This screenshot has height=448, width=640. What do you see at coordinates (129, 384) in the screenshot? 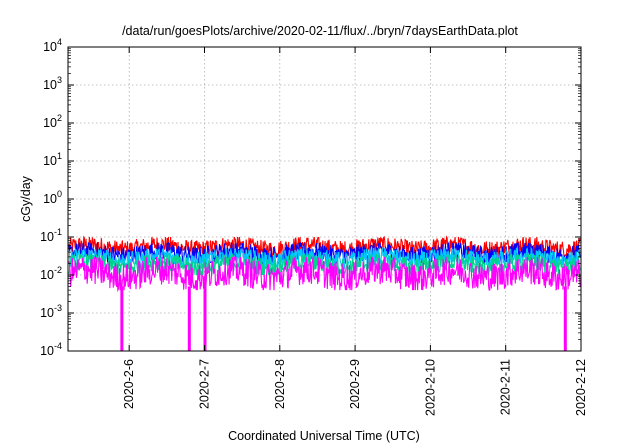
I see `x-tick-label: 2020-2-6` at bounding box center [129, 384].